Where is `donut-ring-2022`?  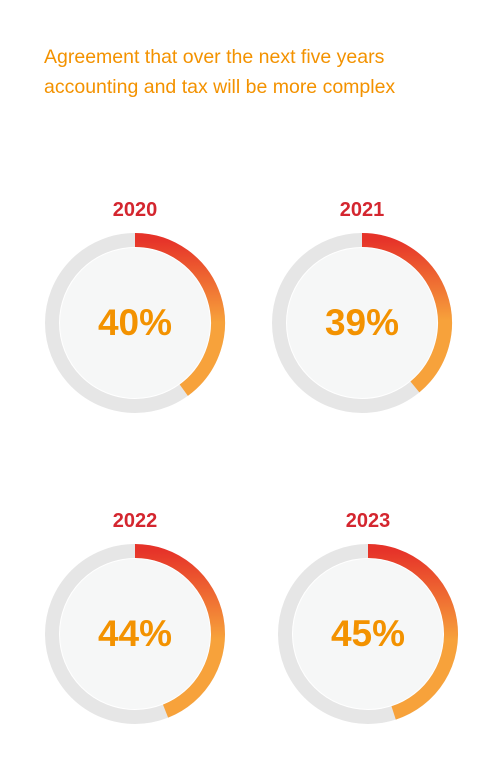
donut-ring-2022 is located at coordinates (135, 634).